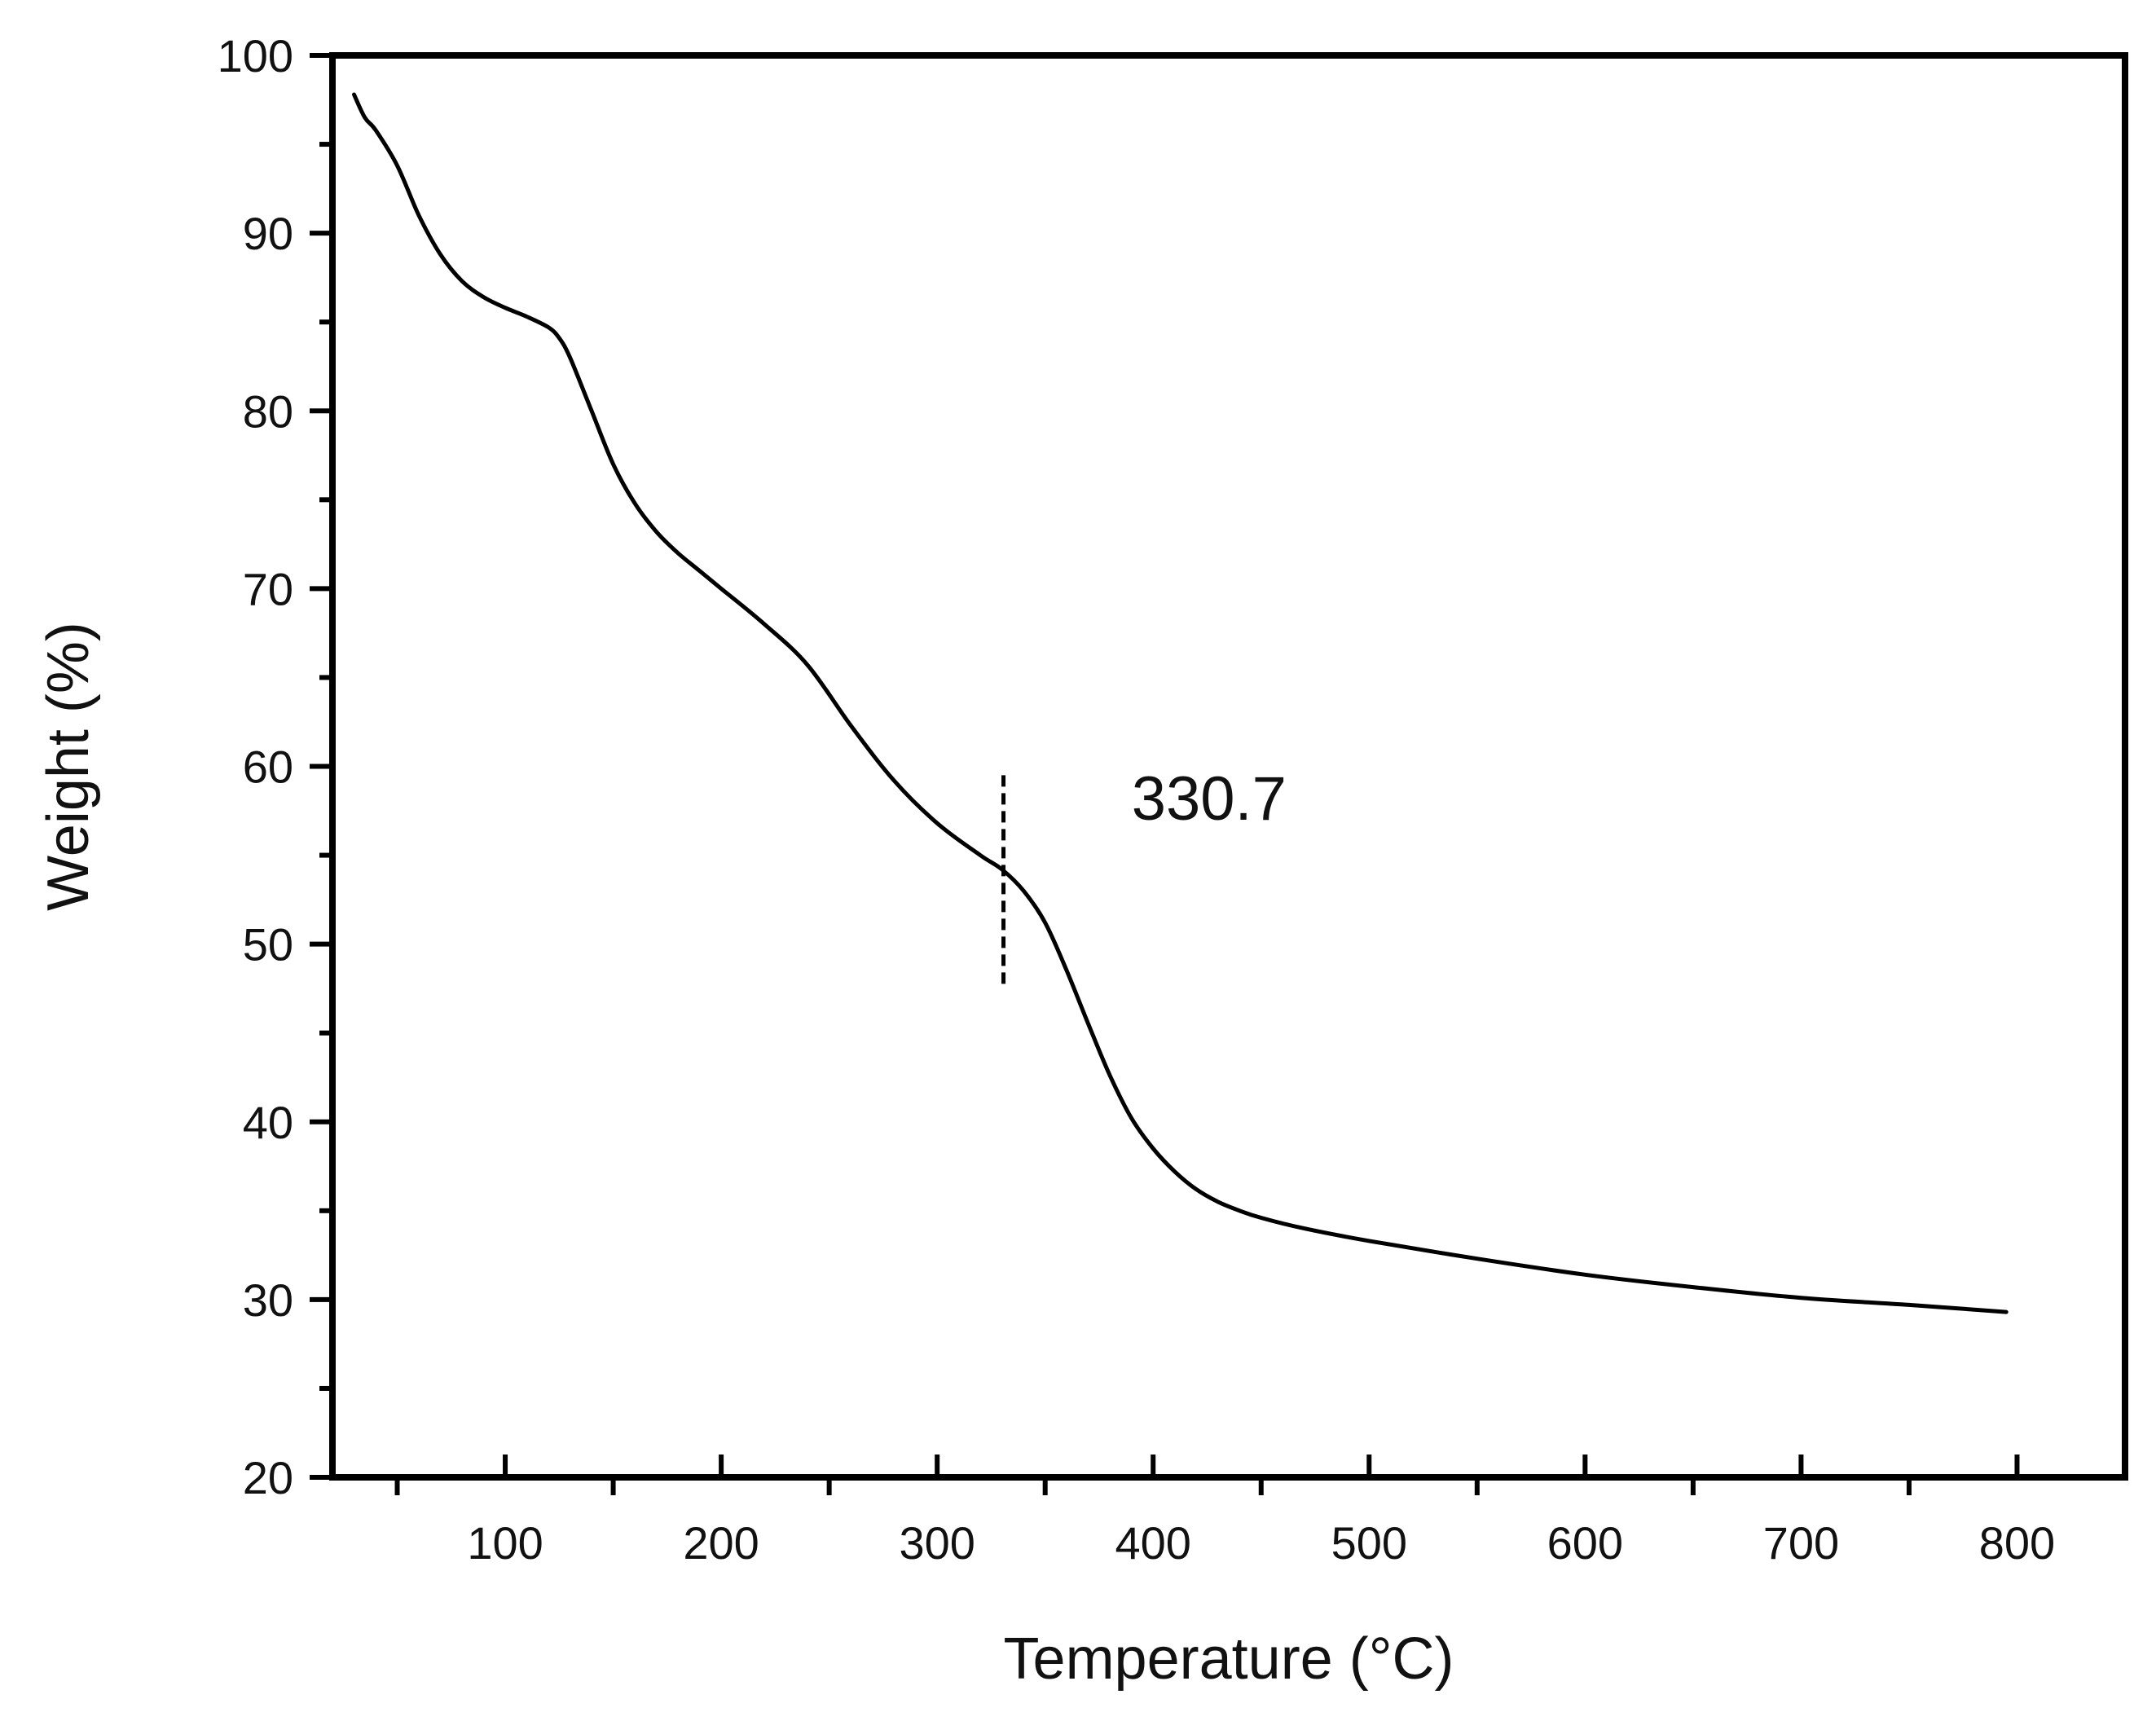 This screenshot has height=1712, width=2156. What do you see at coordinates (255, 55) in the screenshot?
I see `y-tick-label-100: 100` at bounding box center [255, 55].